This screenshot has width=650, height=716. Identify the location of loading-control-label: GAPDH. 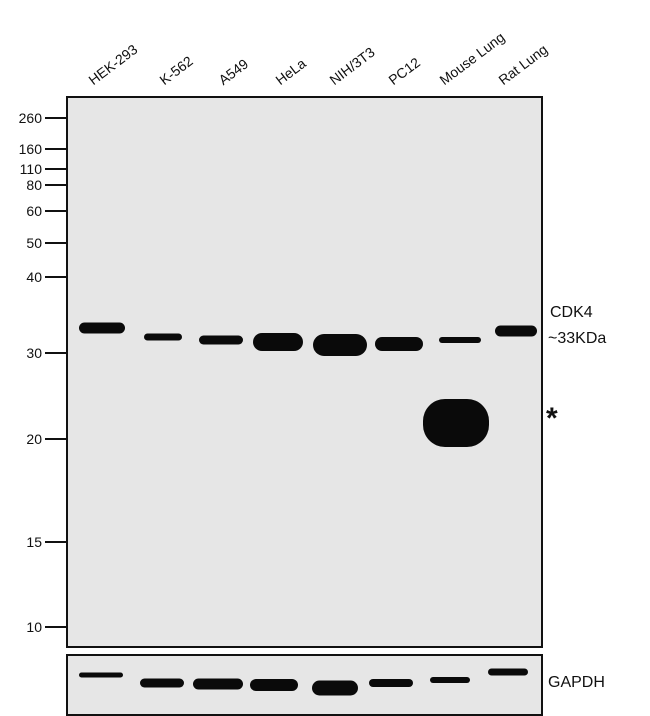
(576, 682).